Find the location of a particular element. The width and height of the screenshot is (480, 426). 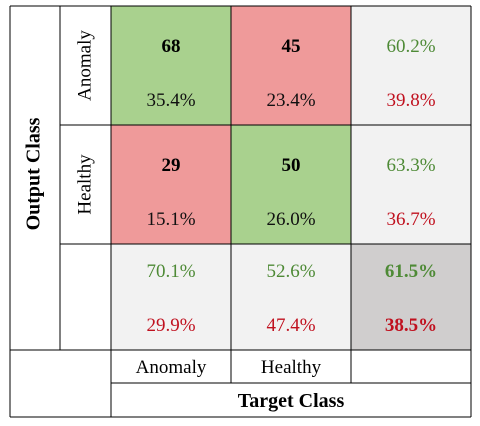

row-summary-error-1: 36.7% is located at coordinates (410, 219).